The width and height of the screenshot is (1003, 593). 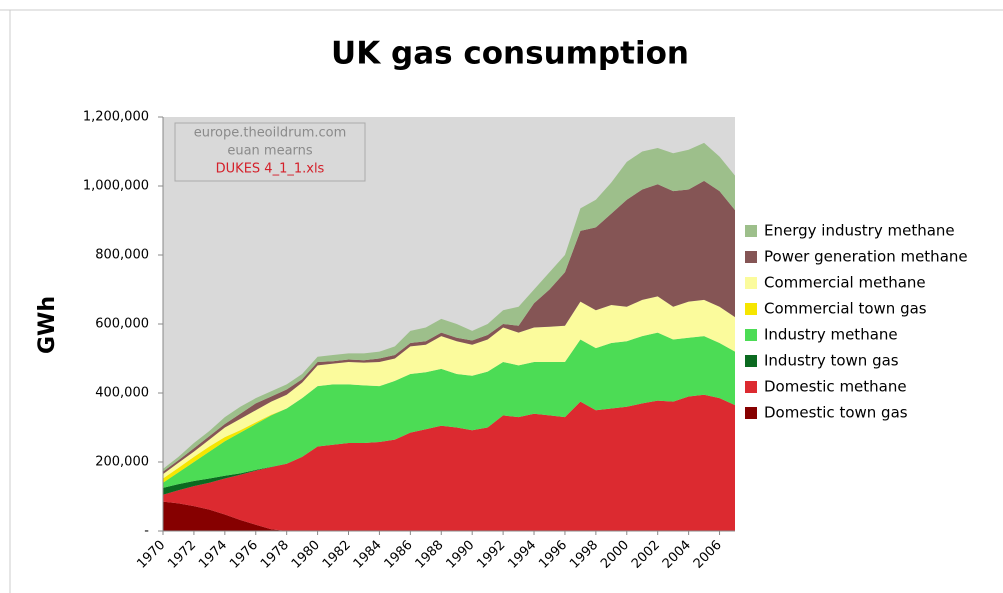 What do you see at coordinates (213, 555) in the screenshot?
I see `x-tick-label: 1974` at bounding box center [213, 555].